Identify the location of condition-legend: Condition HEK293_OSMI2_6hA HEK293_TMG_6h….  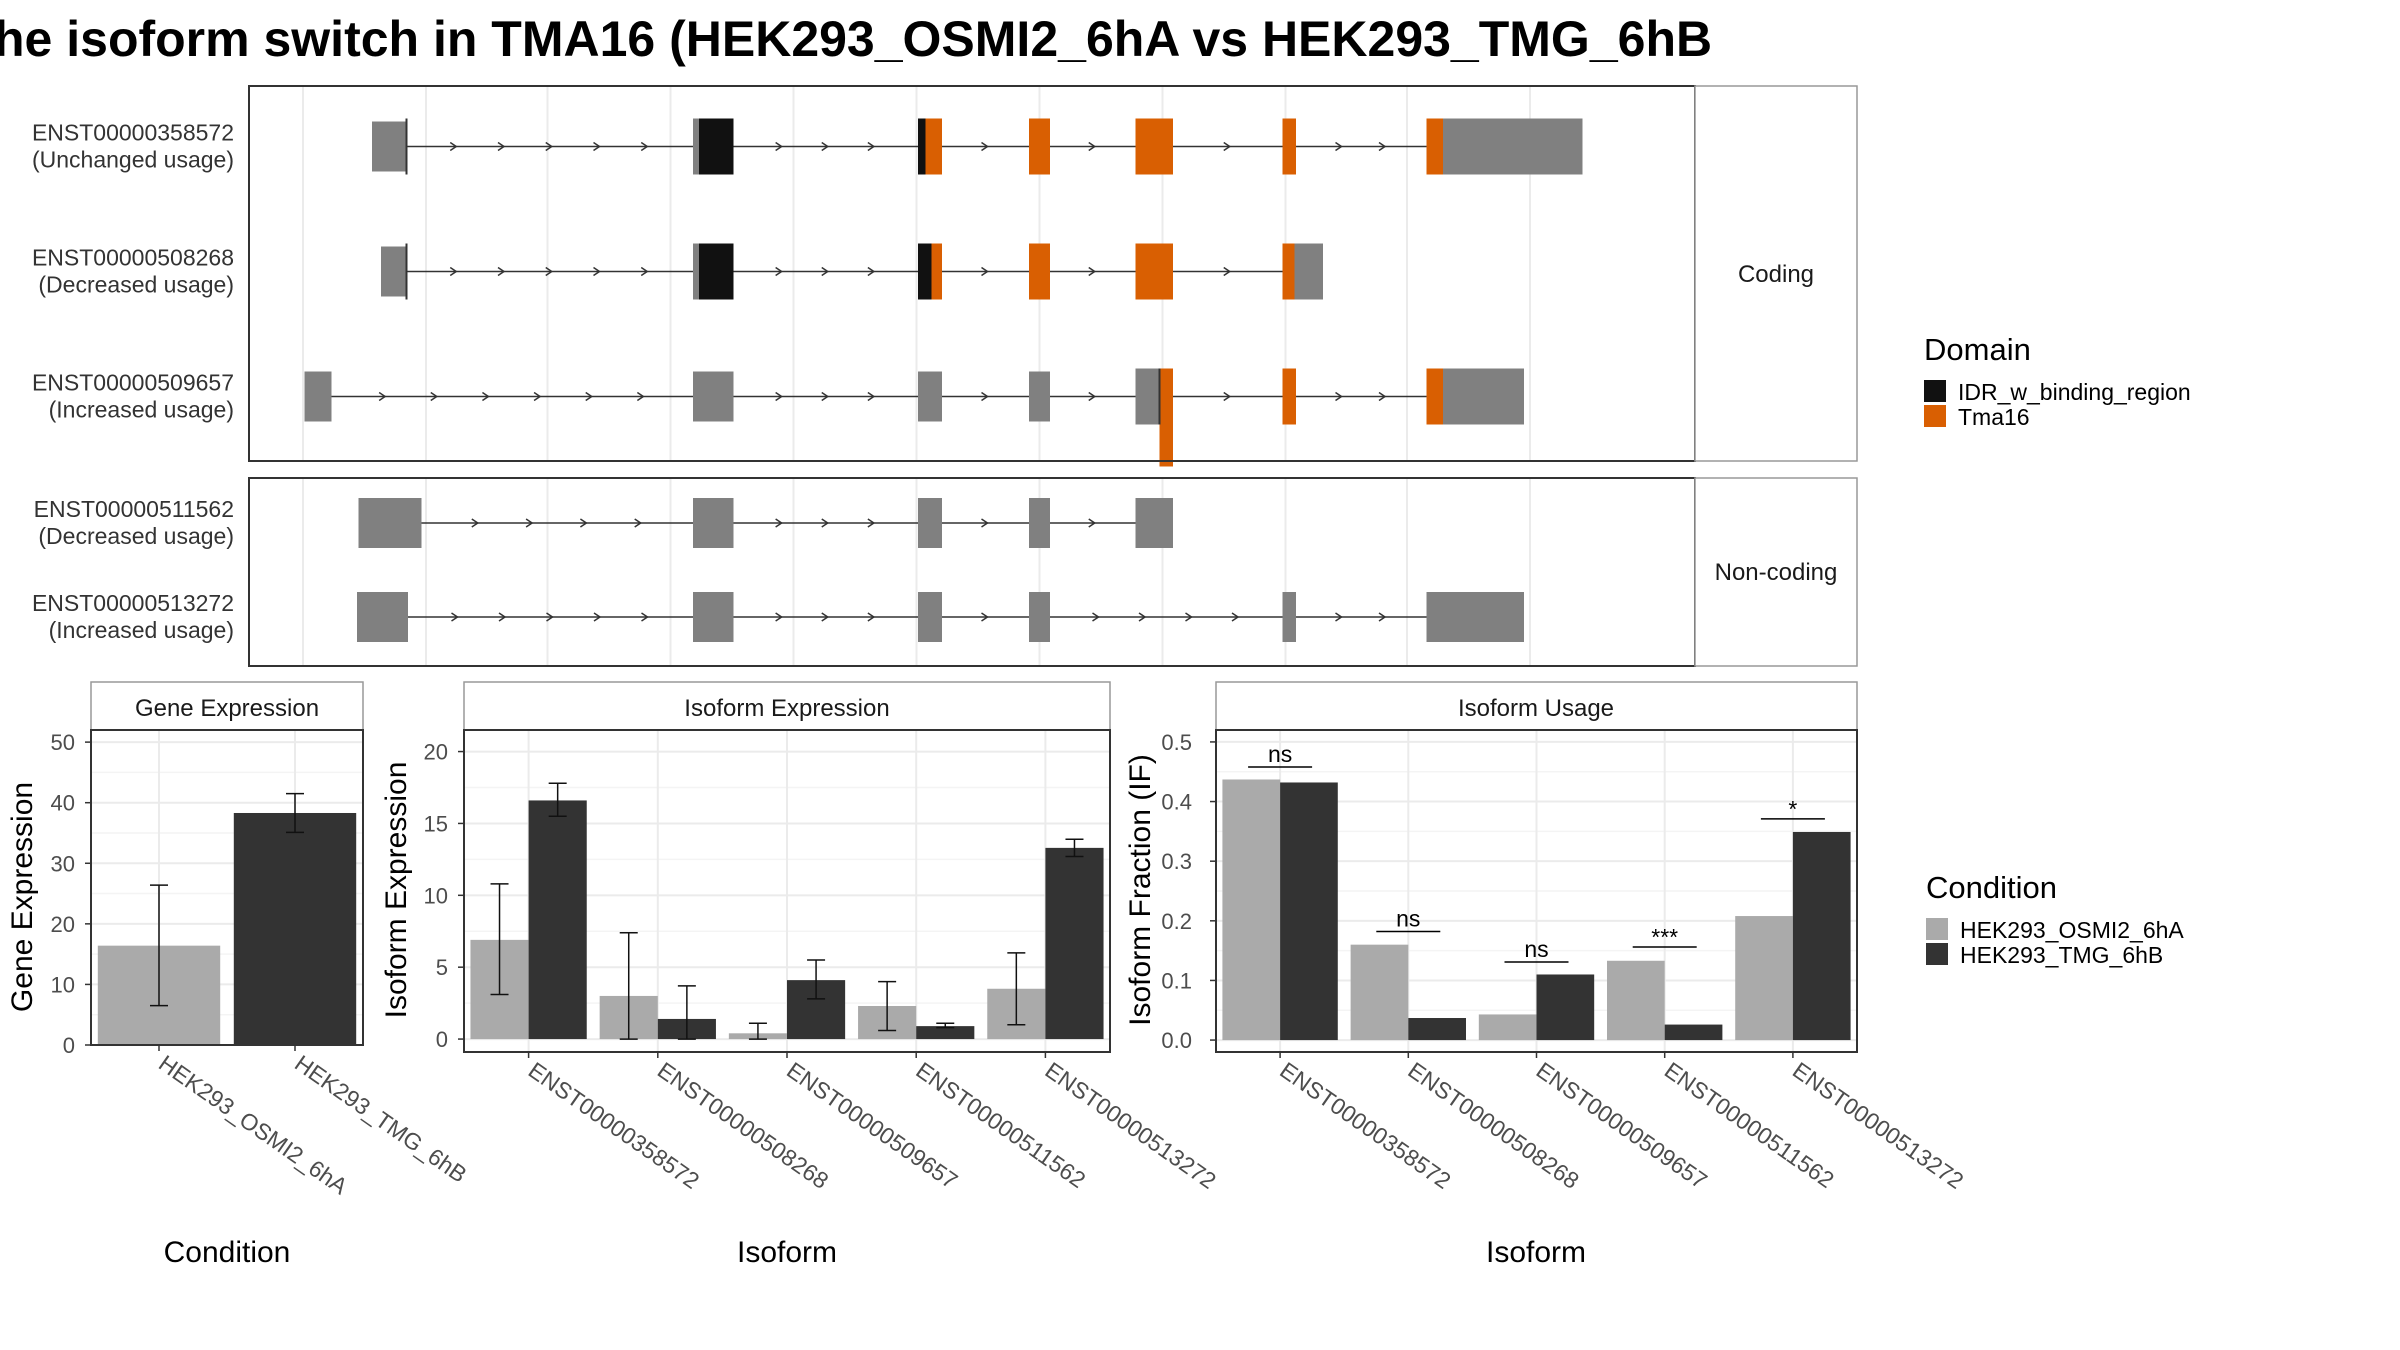
(2055, 919).